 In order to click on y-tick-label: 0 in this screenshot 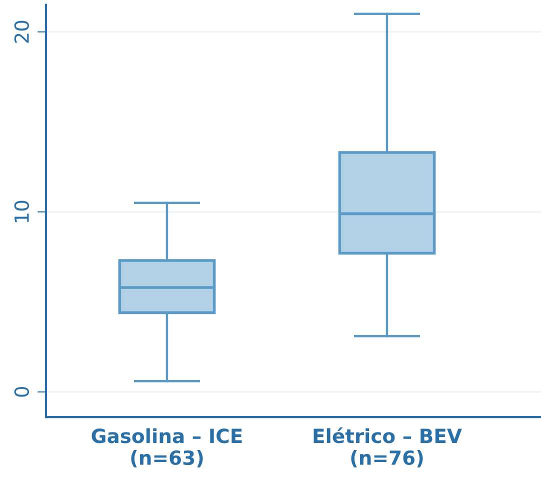, I will do `click(22, 392)`.